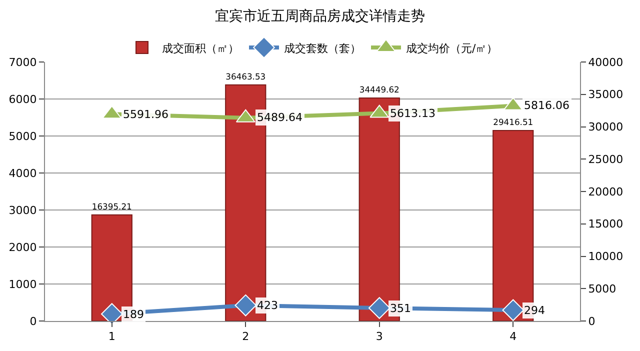 The image size is (640, 351). I want to click on chart-title: 宜宾市近五周商品房成交详情走势, so click(320, 16).